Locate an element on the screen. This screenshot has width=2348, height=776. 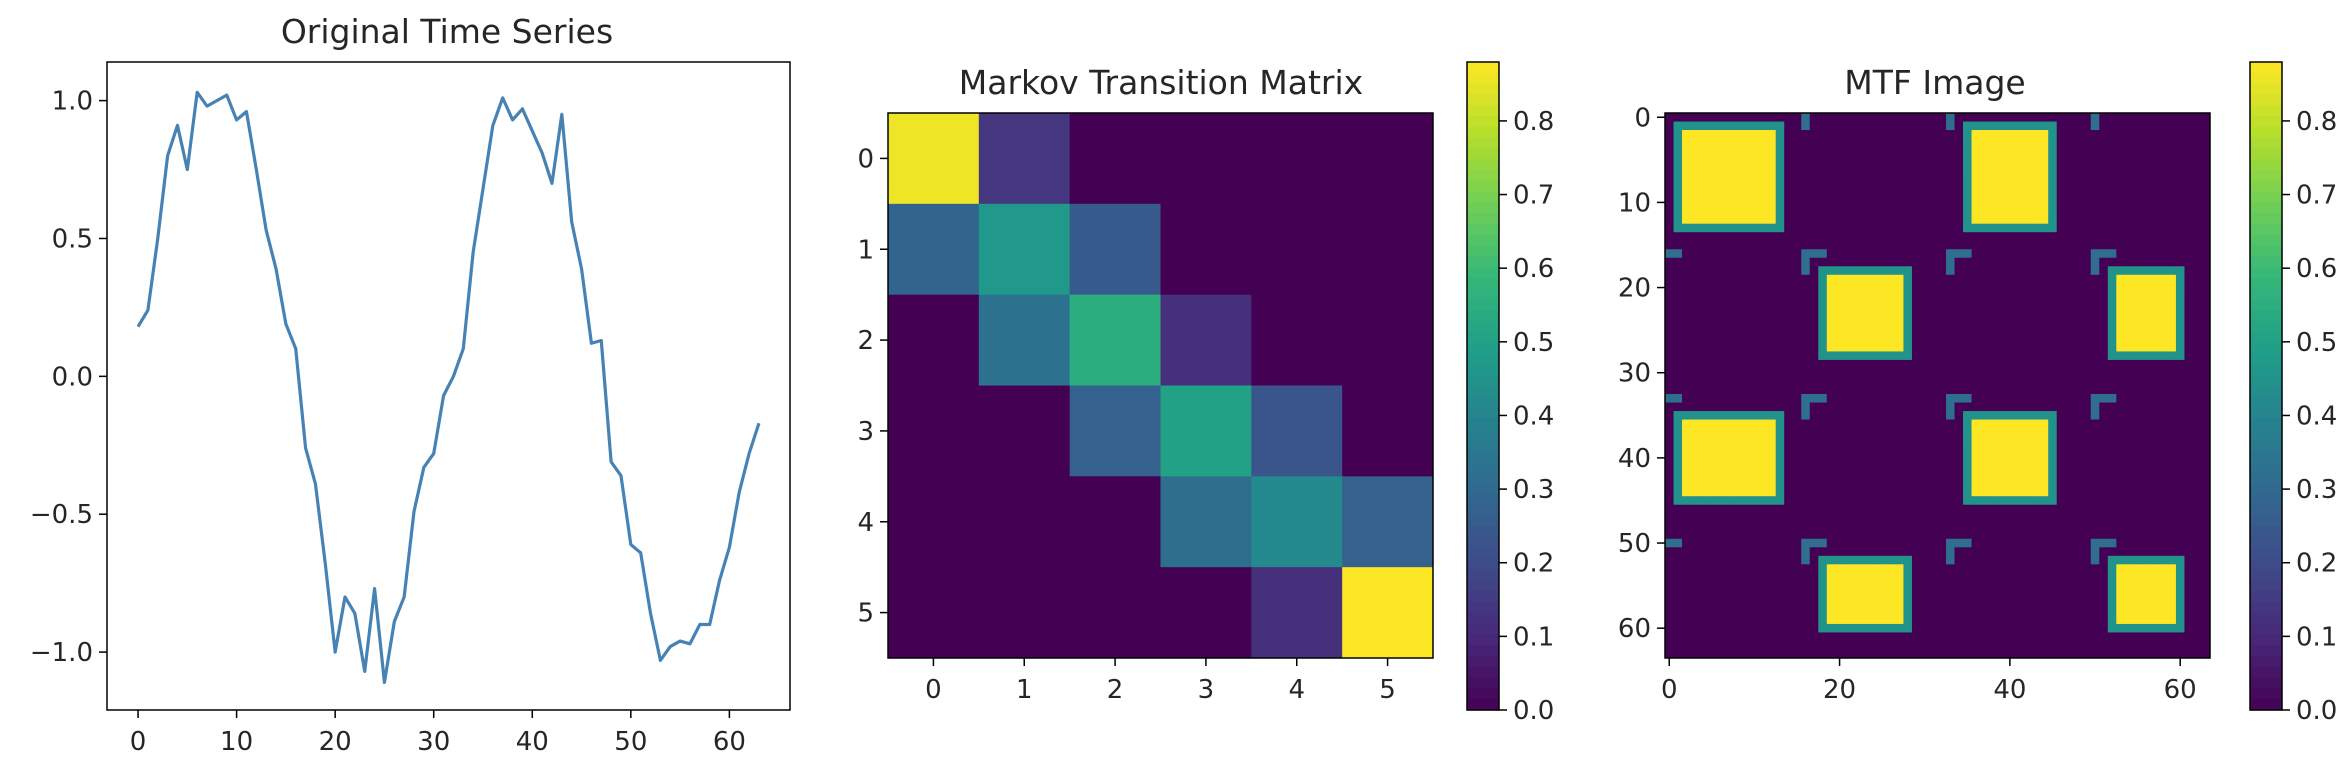
matrix-cell is located at coordinates (934, 431).